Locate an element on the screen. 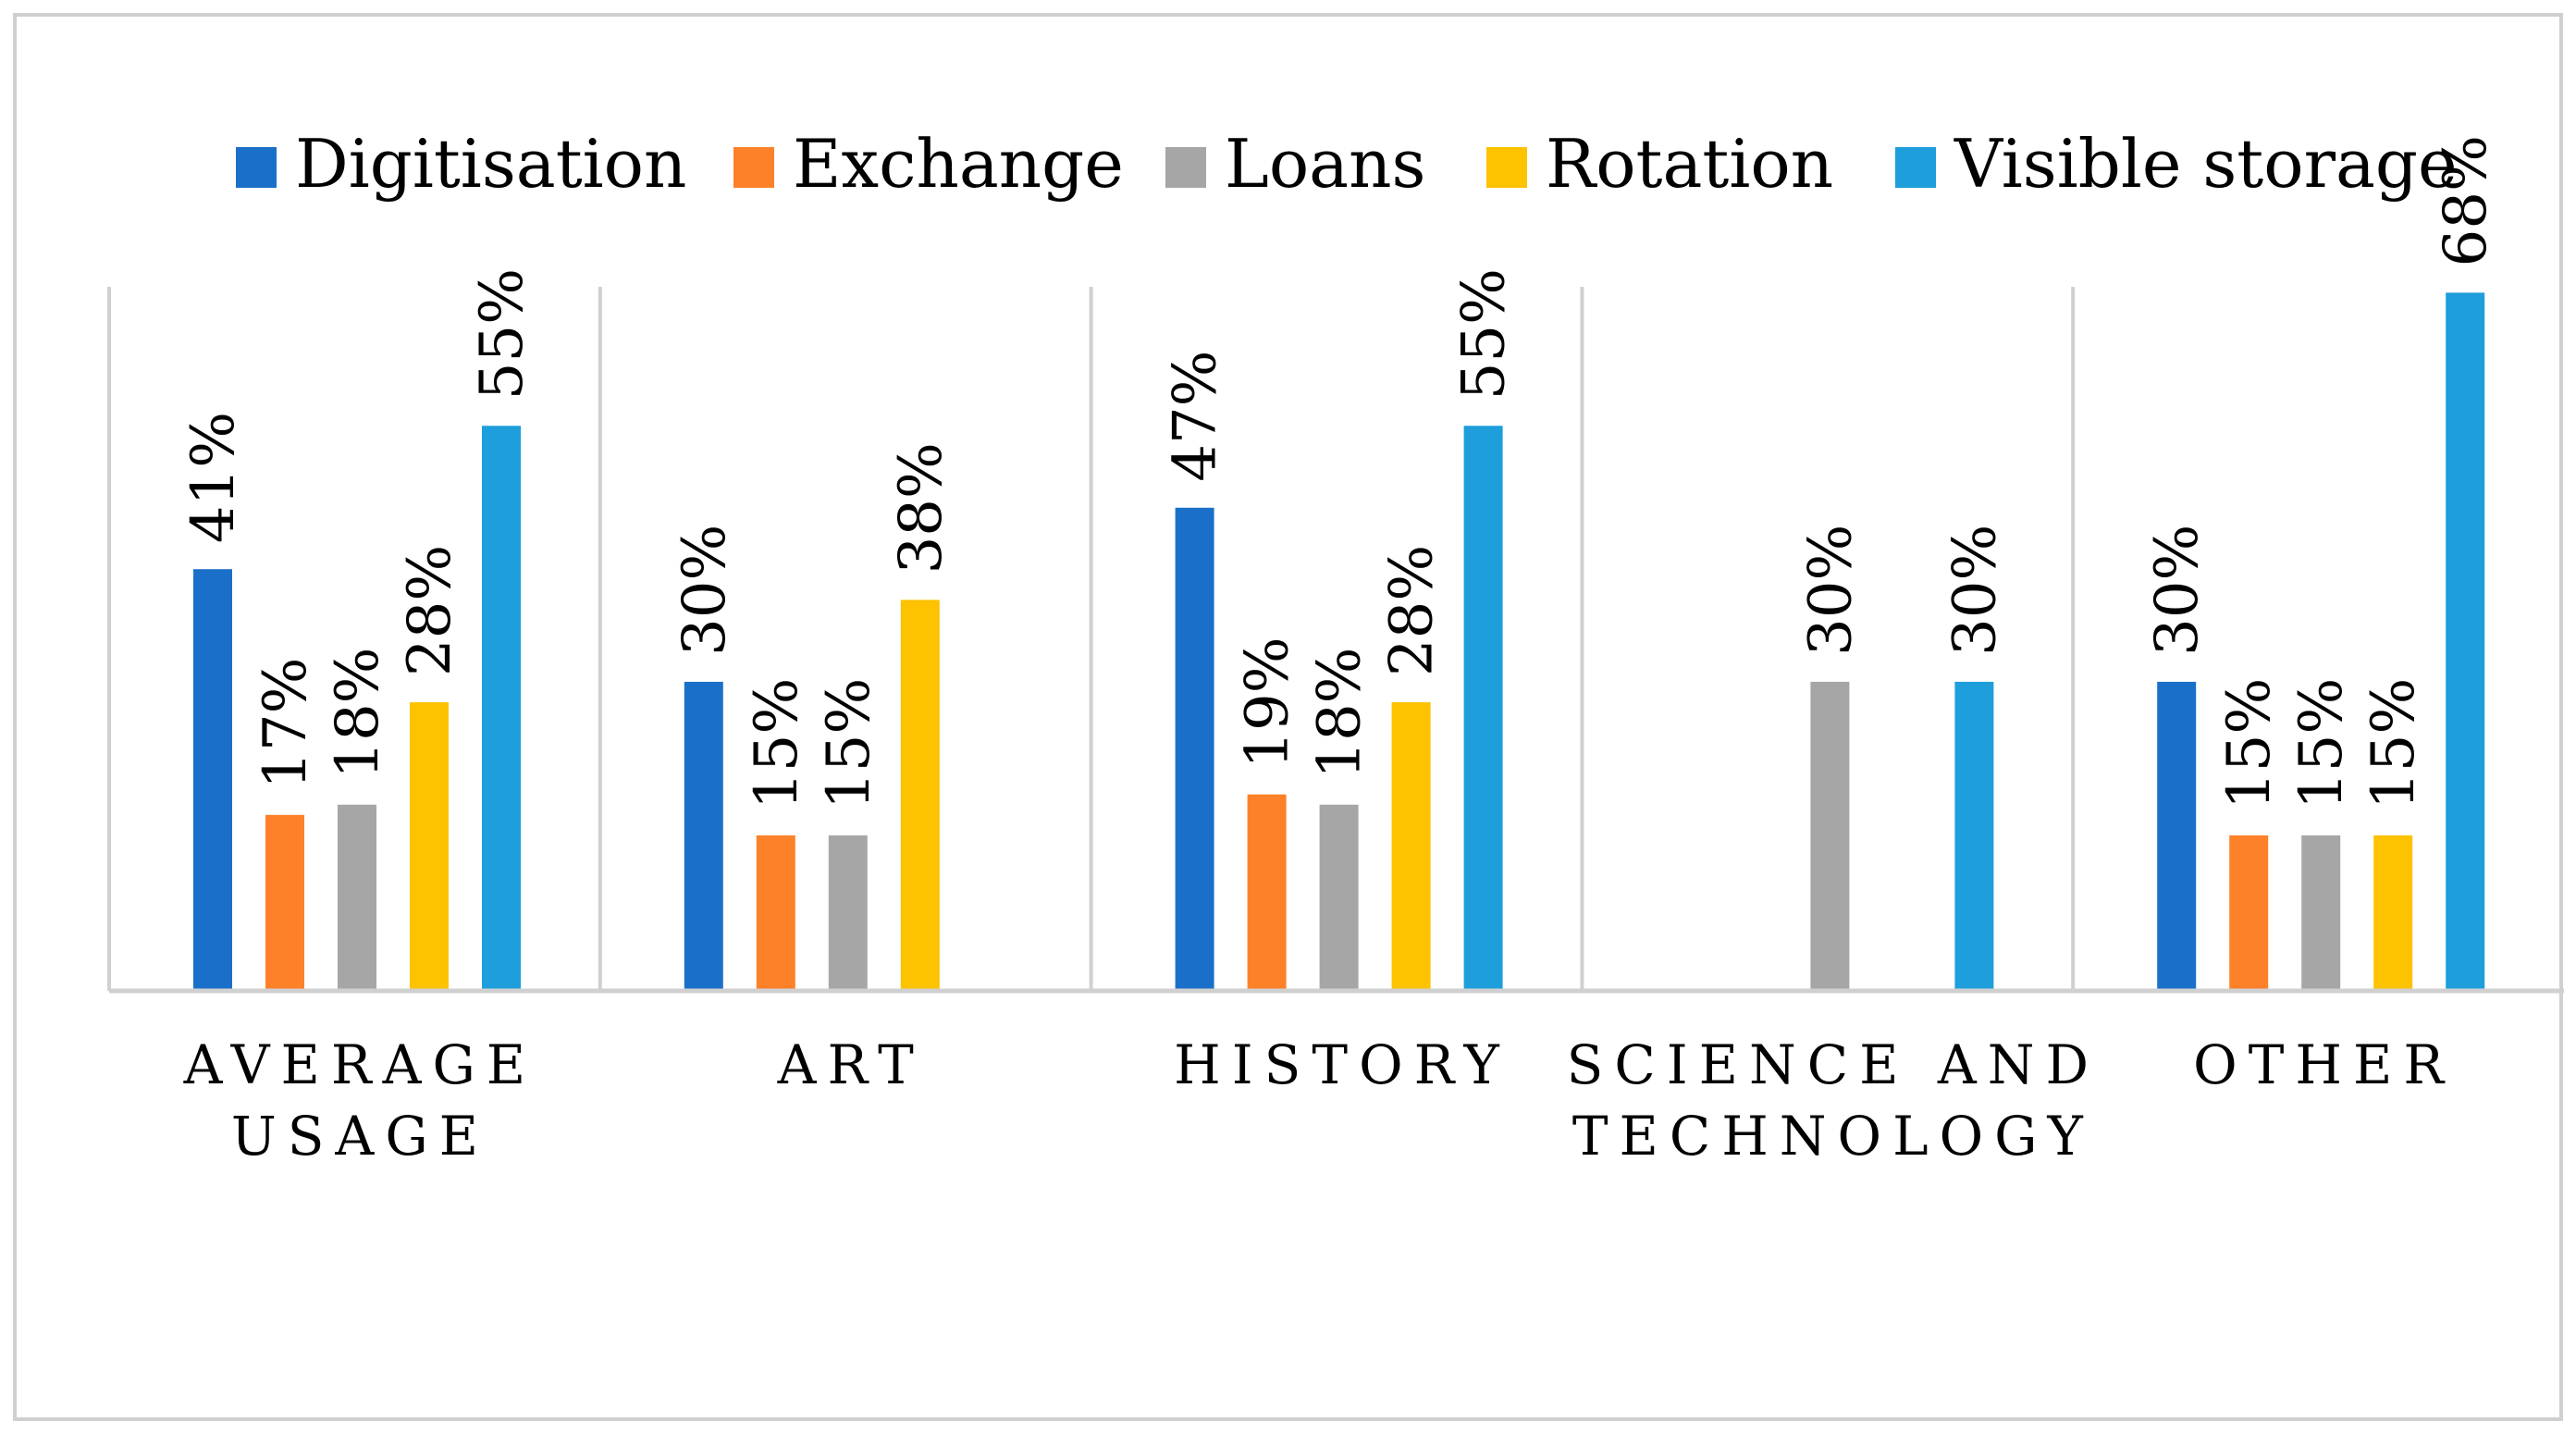 This screenshot has width=2576, height=1434. data-label-loans-4: 15% is located at coordinates (2321, 744).